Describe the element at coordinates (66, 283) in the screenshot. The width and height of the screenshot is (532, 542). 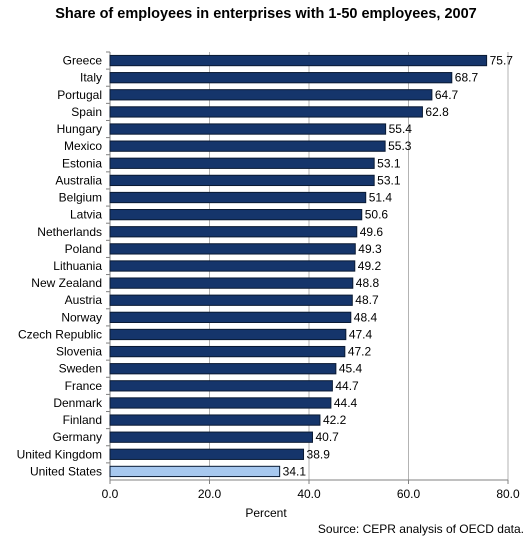
I see `category-label: New Zealand` at that location.